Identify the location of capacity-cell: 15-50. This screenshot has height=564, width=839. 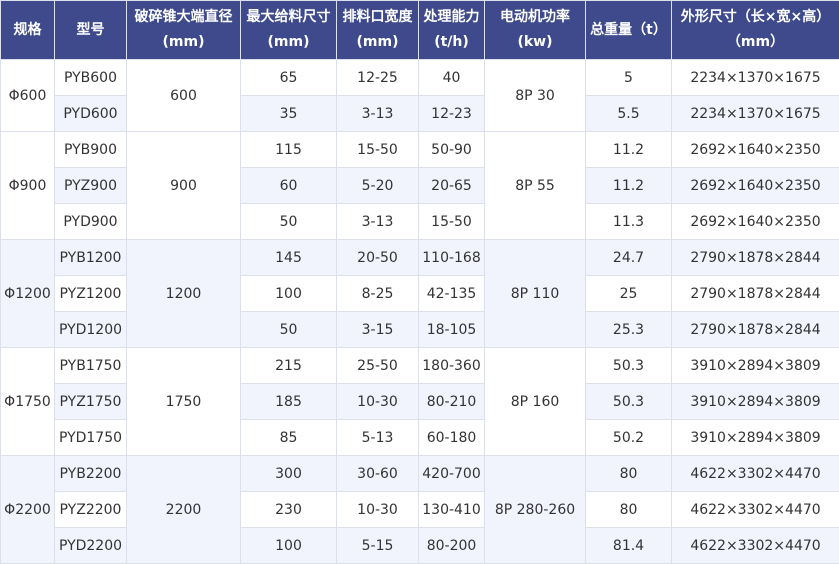
(452, 222).